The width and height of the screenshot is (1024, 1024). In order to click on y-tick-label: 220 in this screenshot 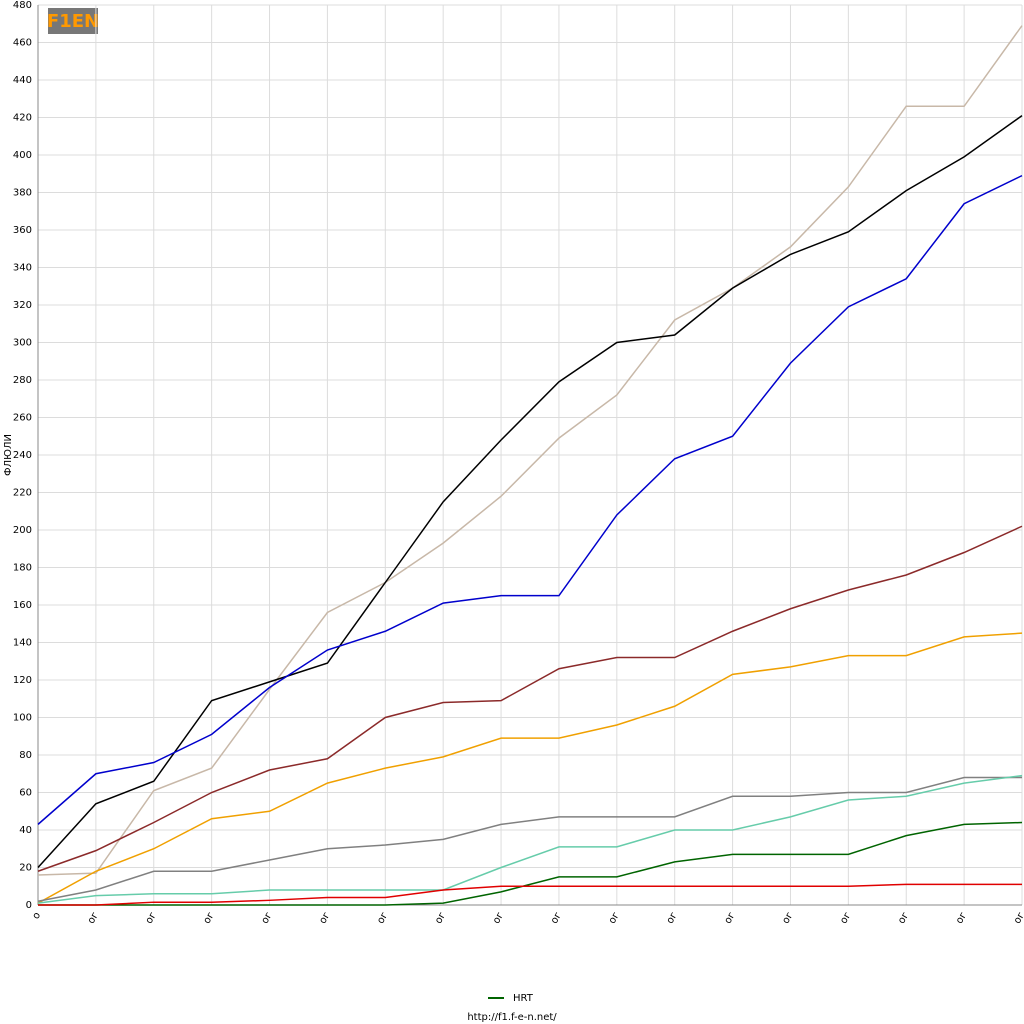, I will do `click(22, 493)`.